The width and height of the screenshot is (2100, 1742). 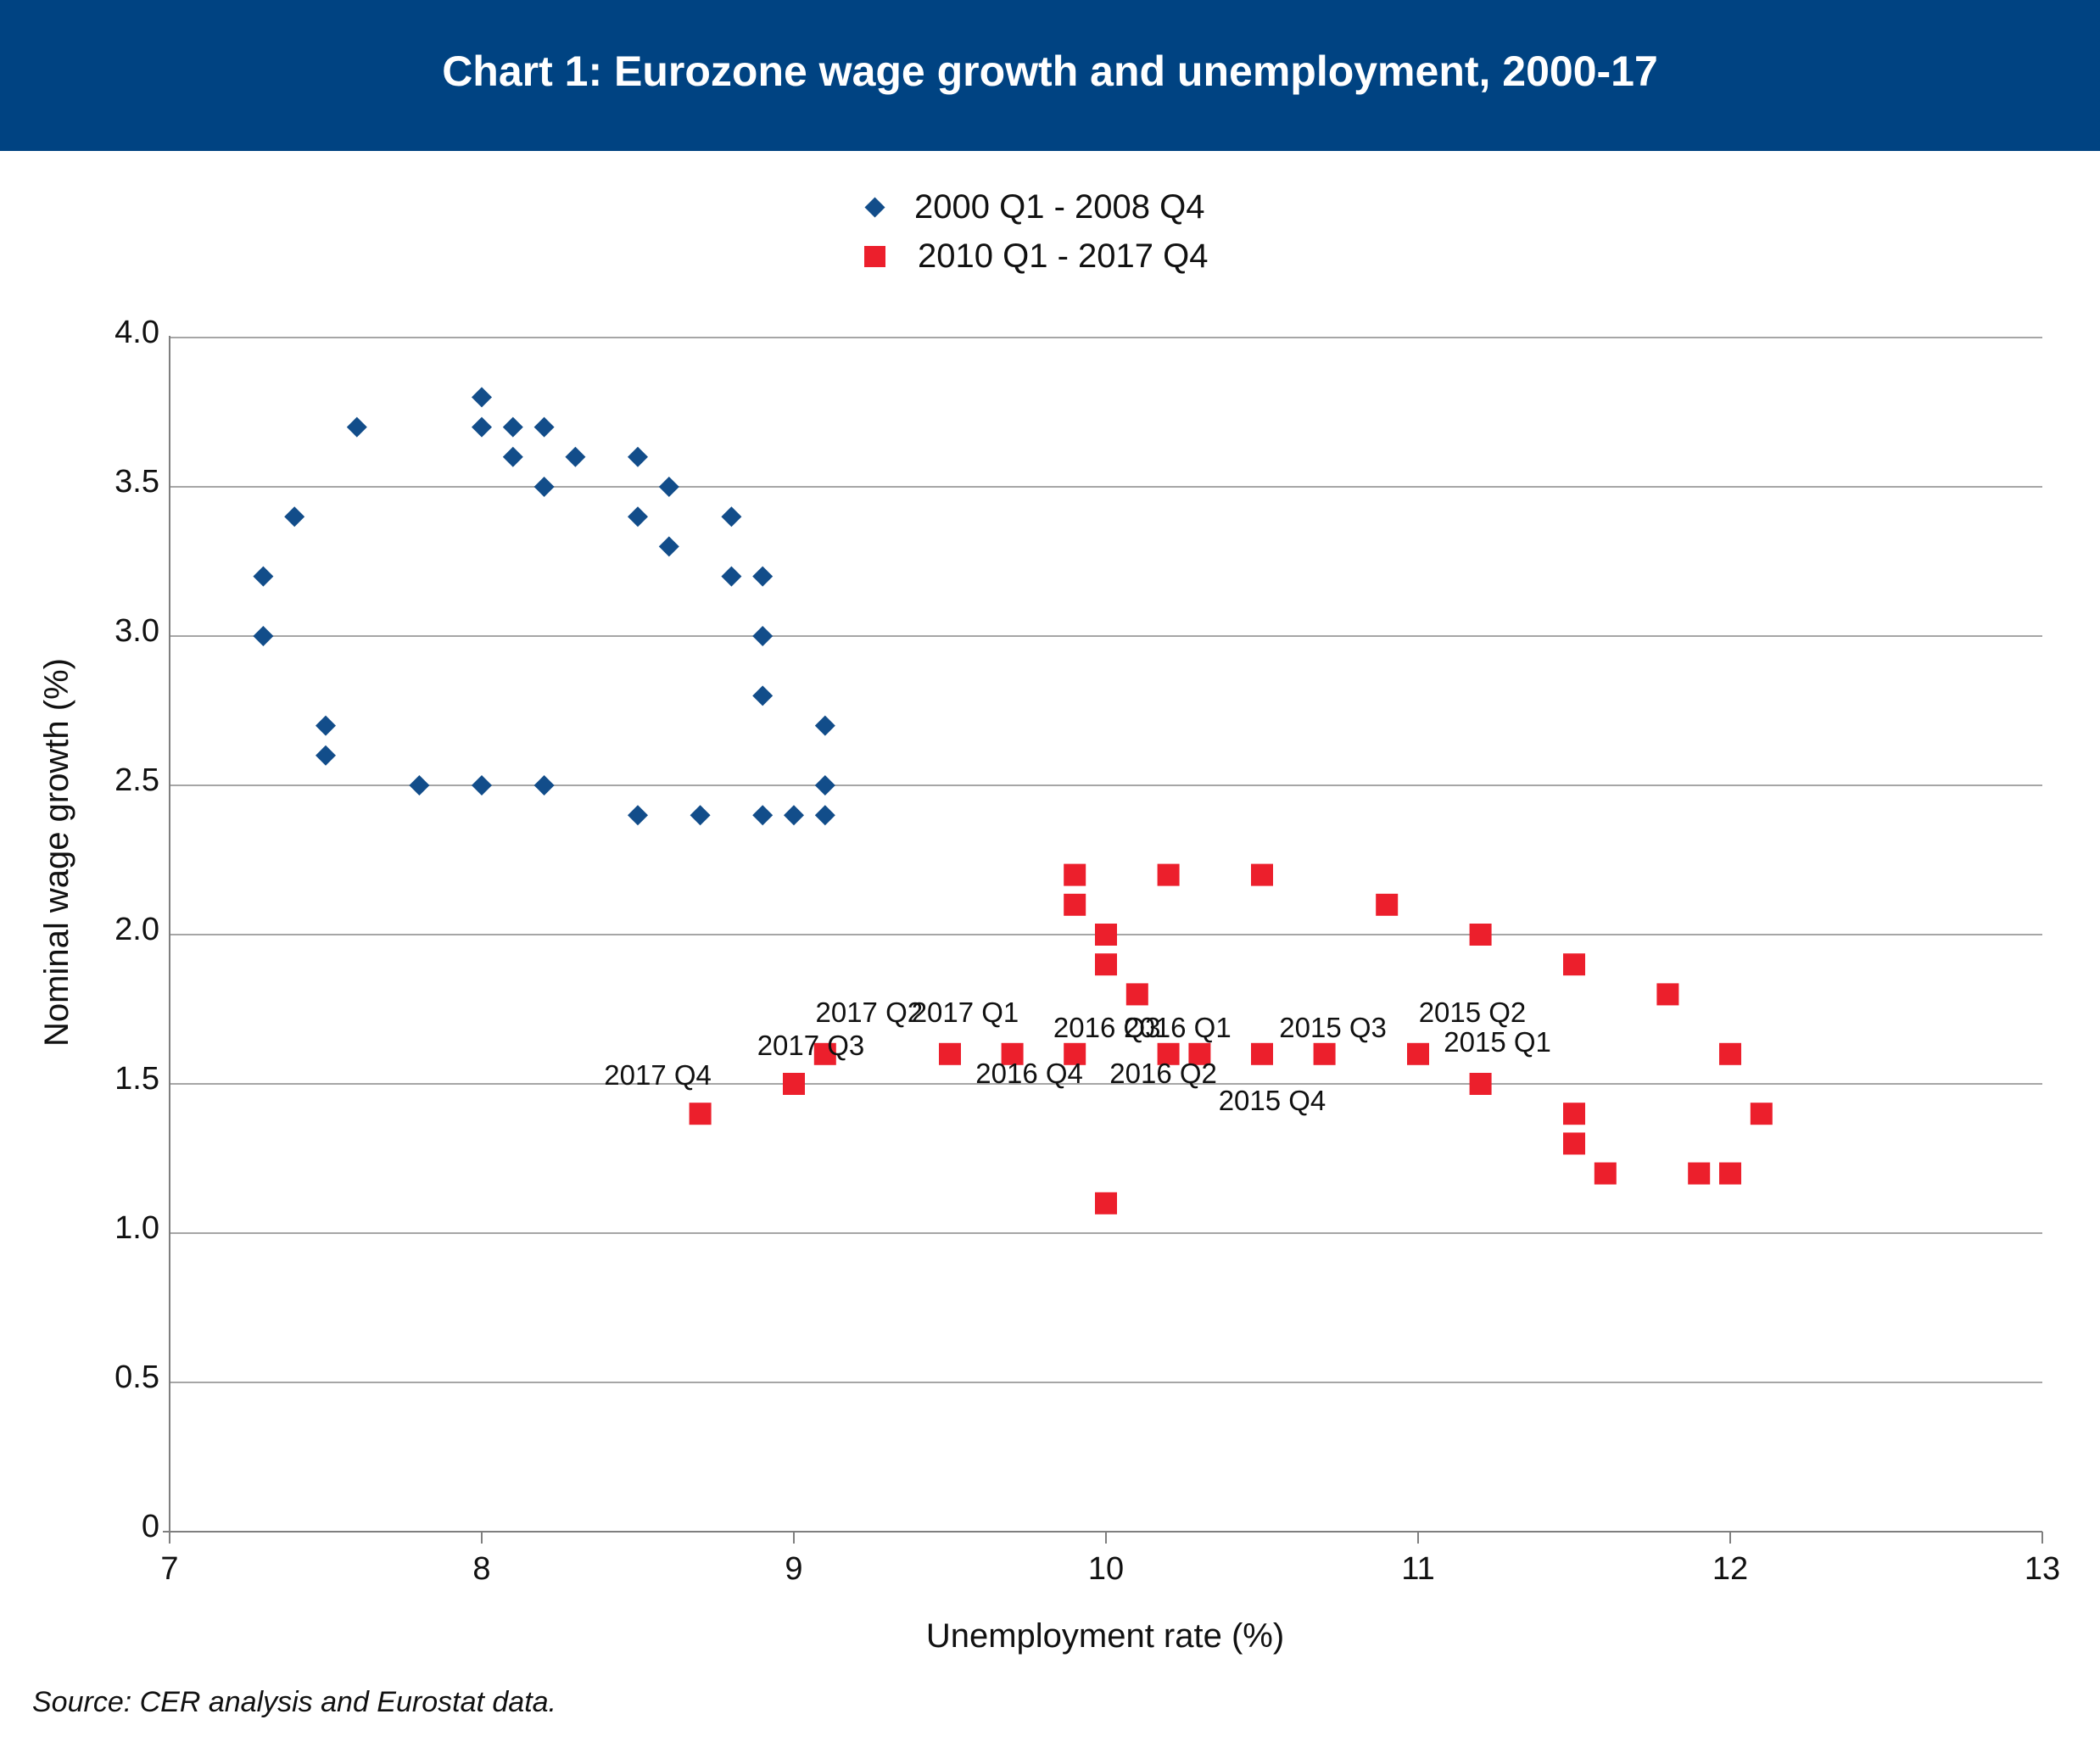 I want to click on x-tick-label: 7, so click(x=169, y=1569).